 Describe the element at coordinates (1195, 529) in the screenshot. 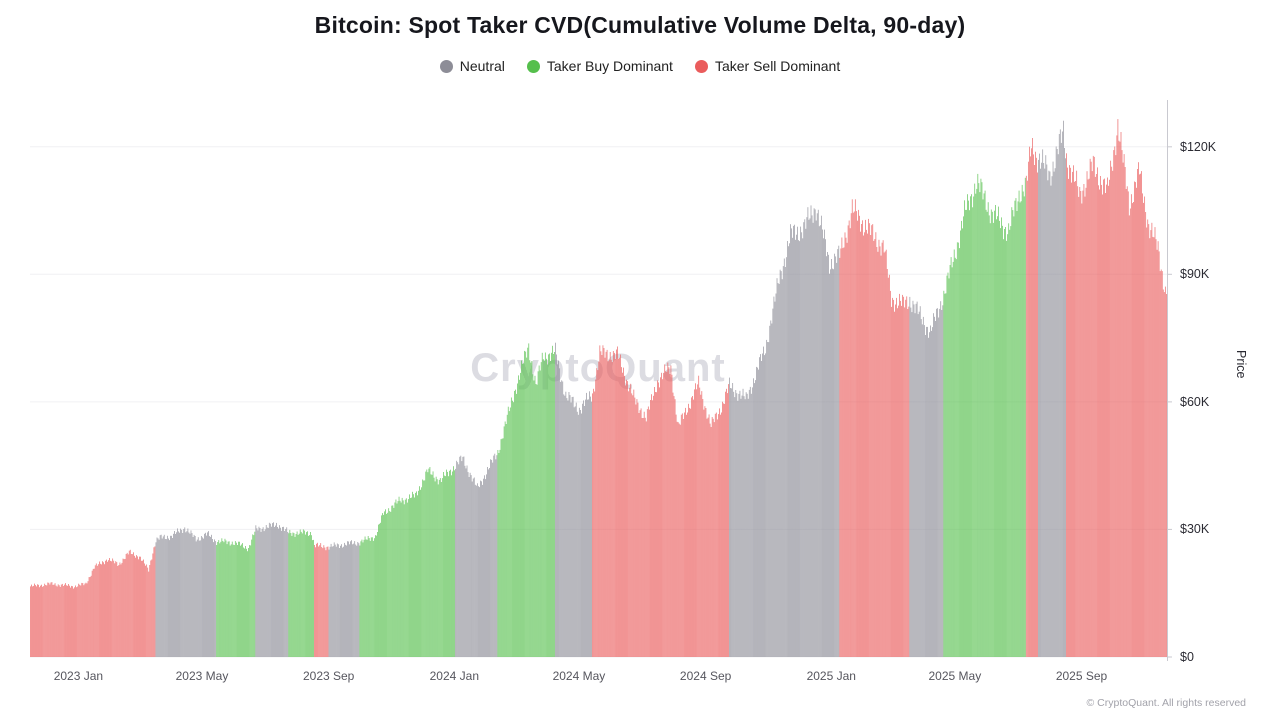

I see `y-tick-label: $30K` at that location.